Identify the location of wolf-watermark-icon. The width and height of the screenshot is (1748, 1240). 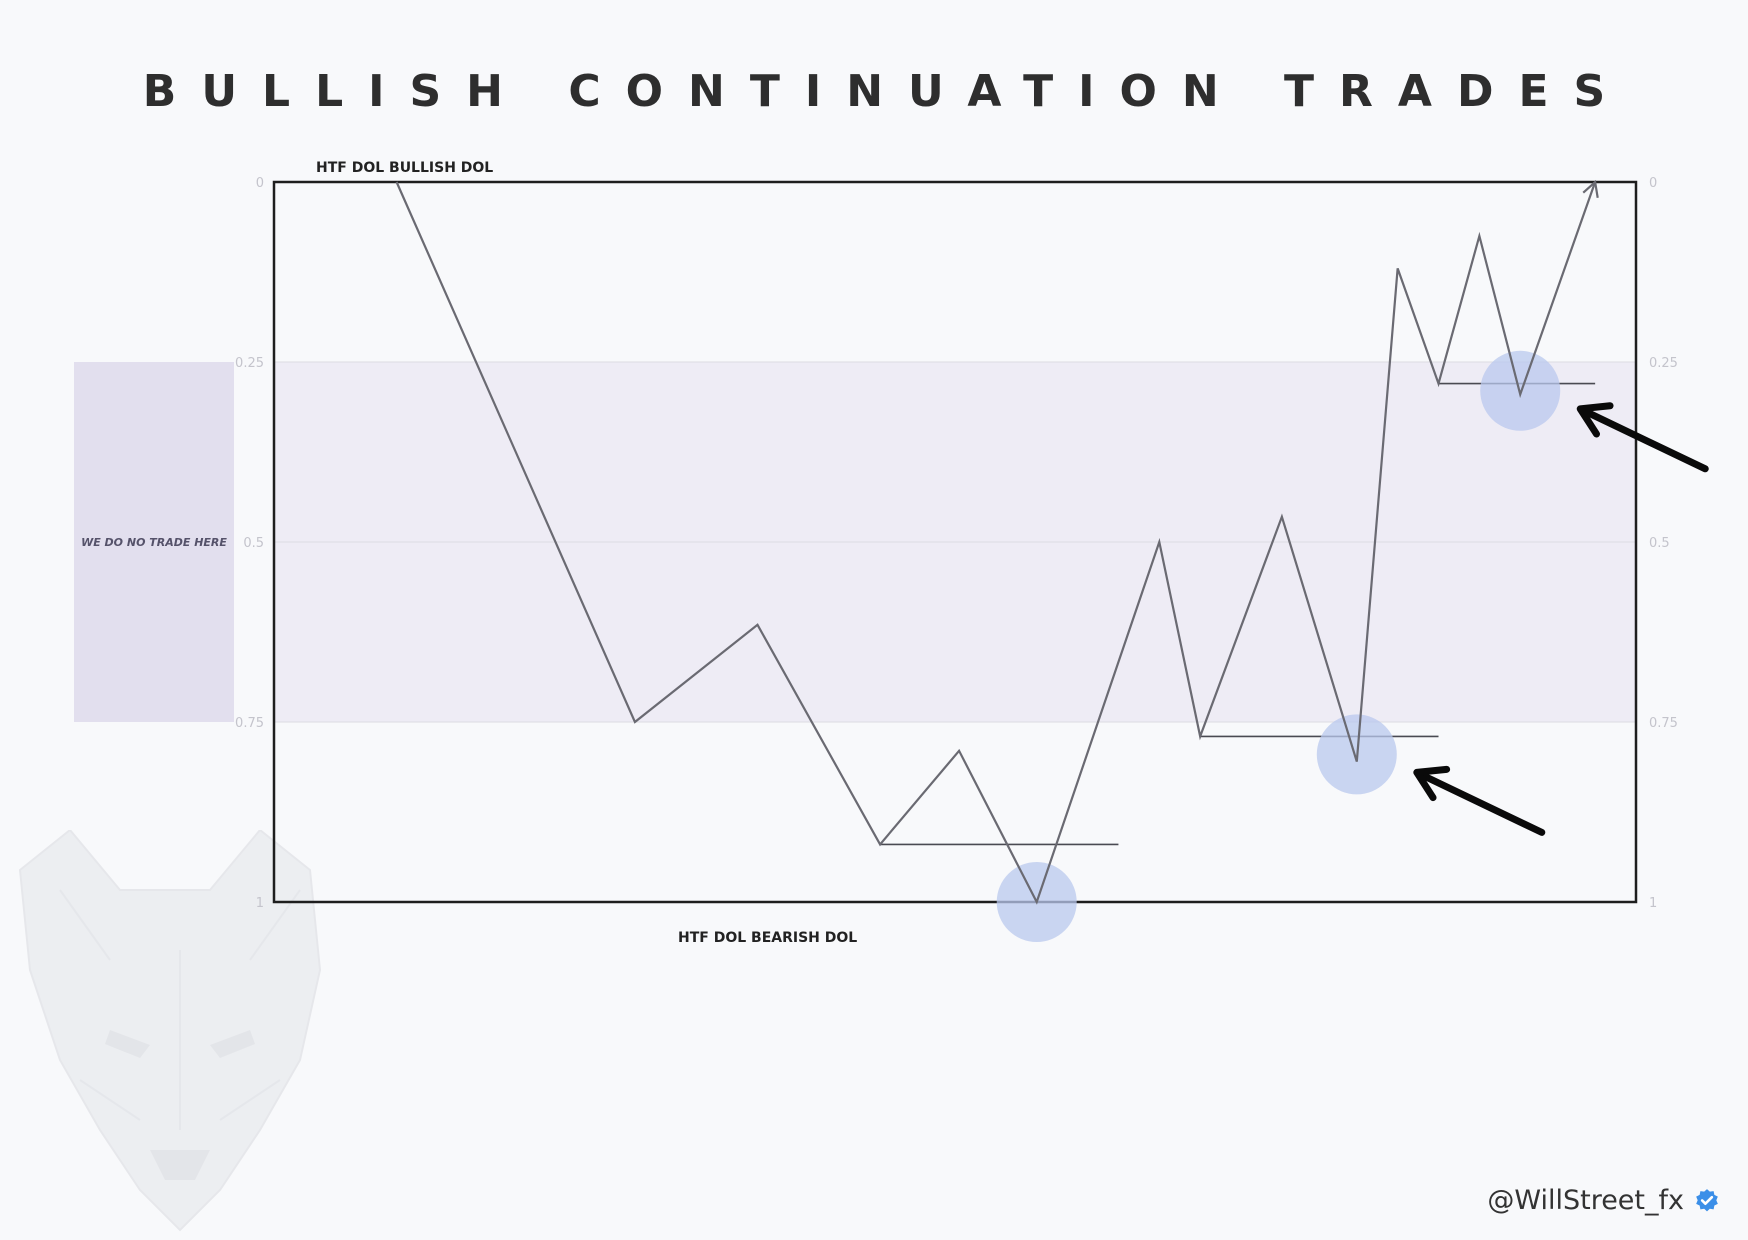
(170, 1031).